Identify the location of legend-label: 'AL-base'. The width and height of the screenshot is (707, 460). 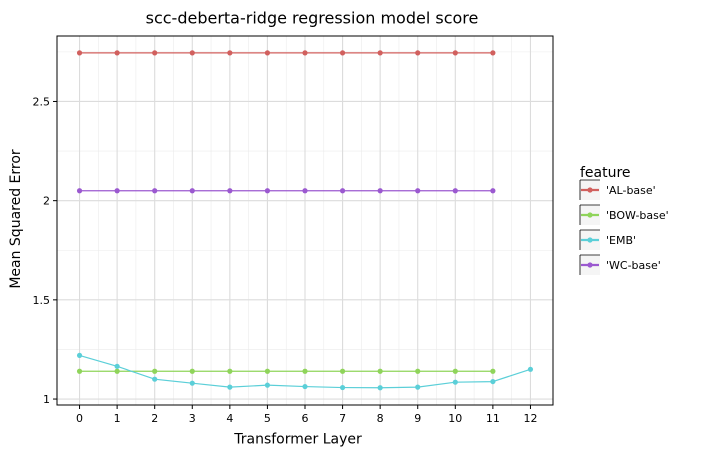
(631, 190).